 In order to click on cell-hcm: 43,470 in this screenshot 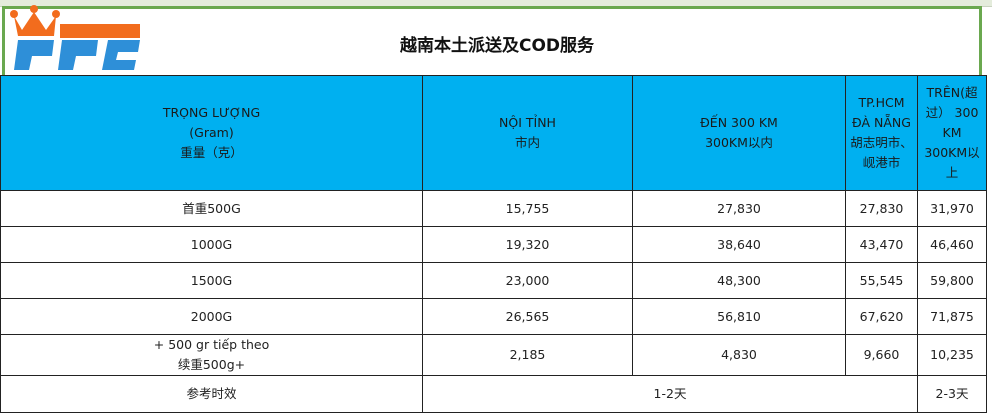, I will do `click(881, 244)`.